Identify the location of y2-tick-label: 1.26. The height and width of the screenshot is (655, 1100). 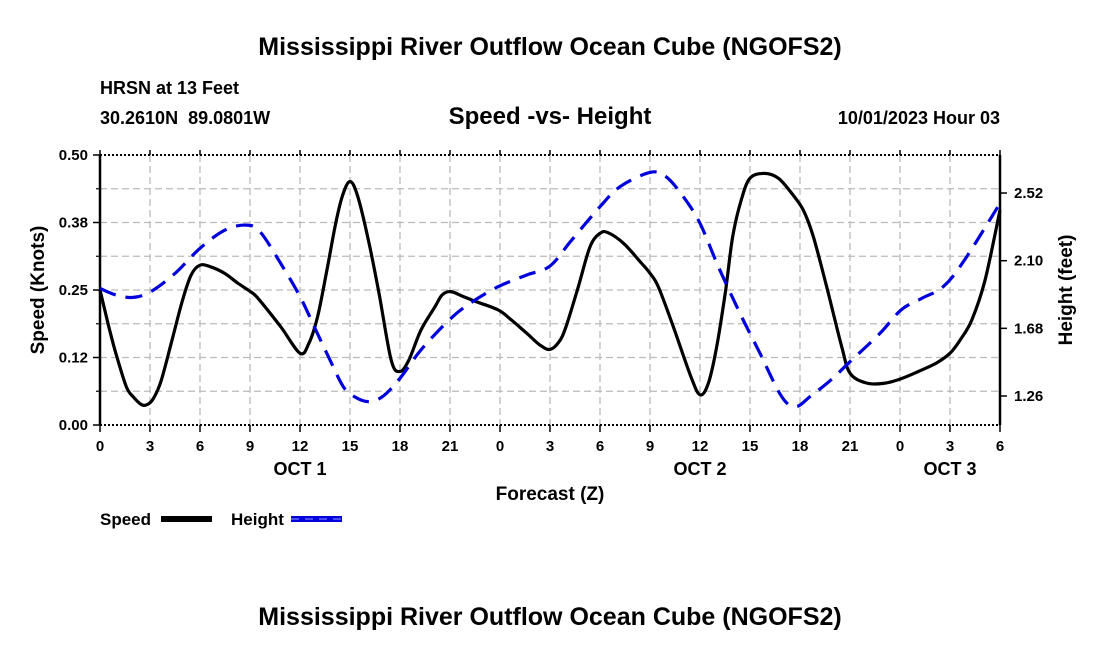
(1028, 396).